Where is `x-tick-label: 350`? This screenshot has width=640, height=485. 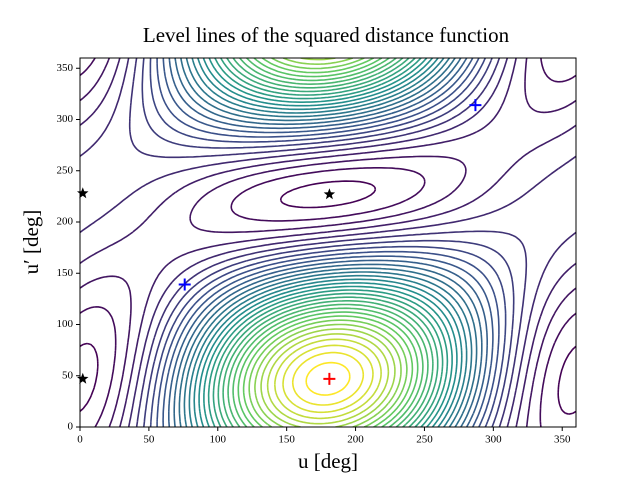
x-tick-label: 350 is located at coordinates (562, 440).